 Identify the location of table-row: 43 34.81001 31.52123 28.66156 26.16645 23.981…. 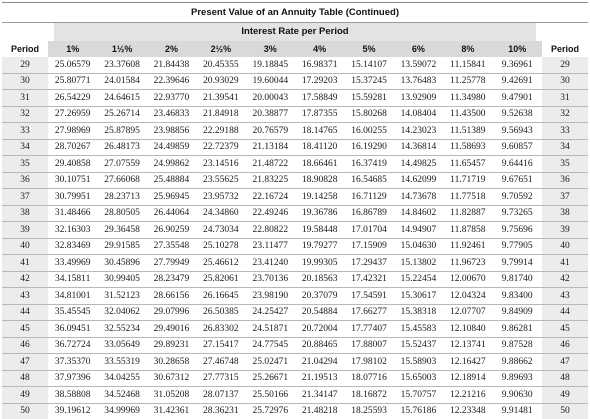
(295, 295).